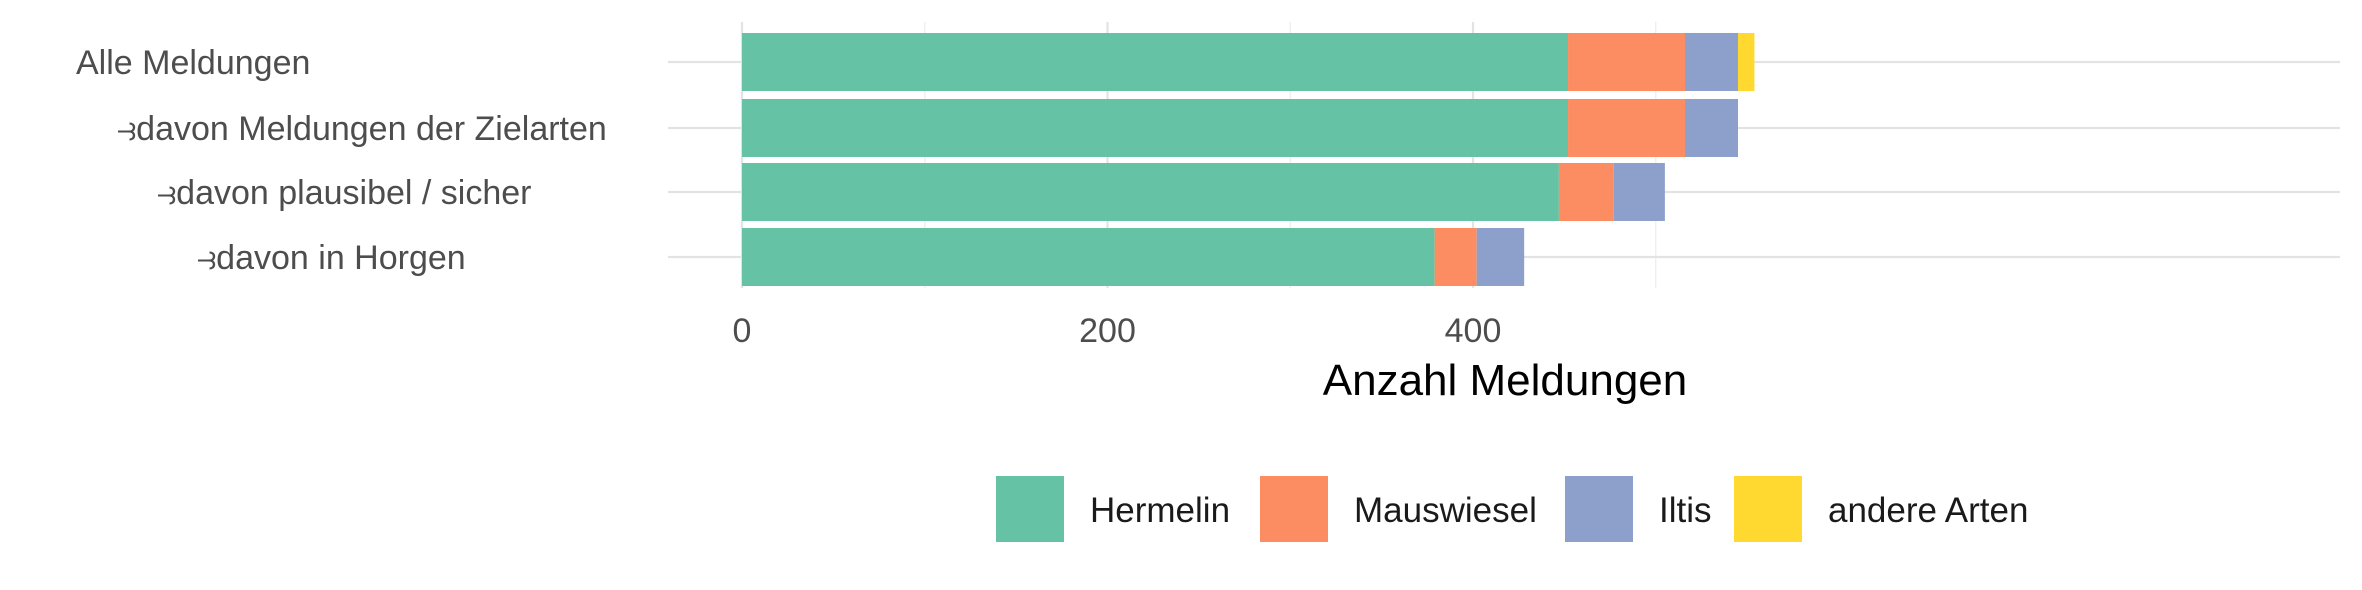 Image resolution: width=2362 pixels, height=590 pixels. What do you see at coordinates (193, 63) in the screenshot?
I see `category-label-0: Alle Meldungen` at bounding box center [193, 63].